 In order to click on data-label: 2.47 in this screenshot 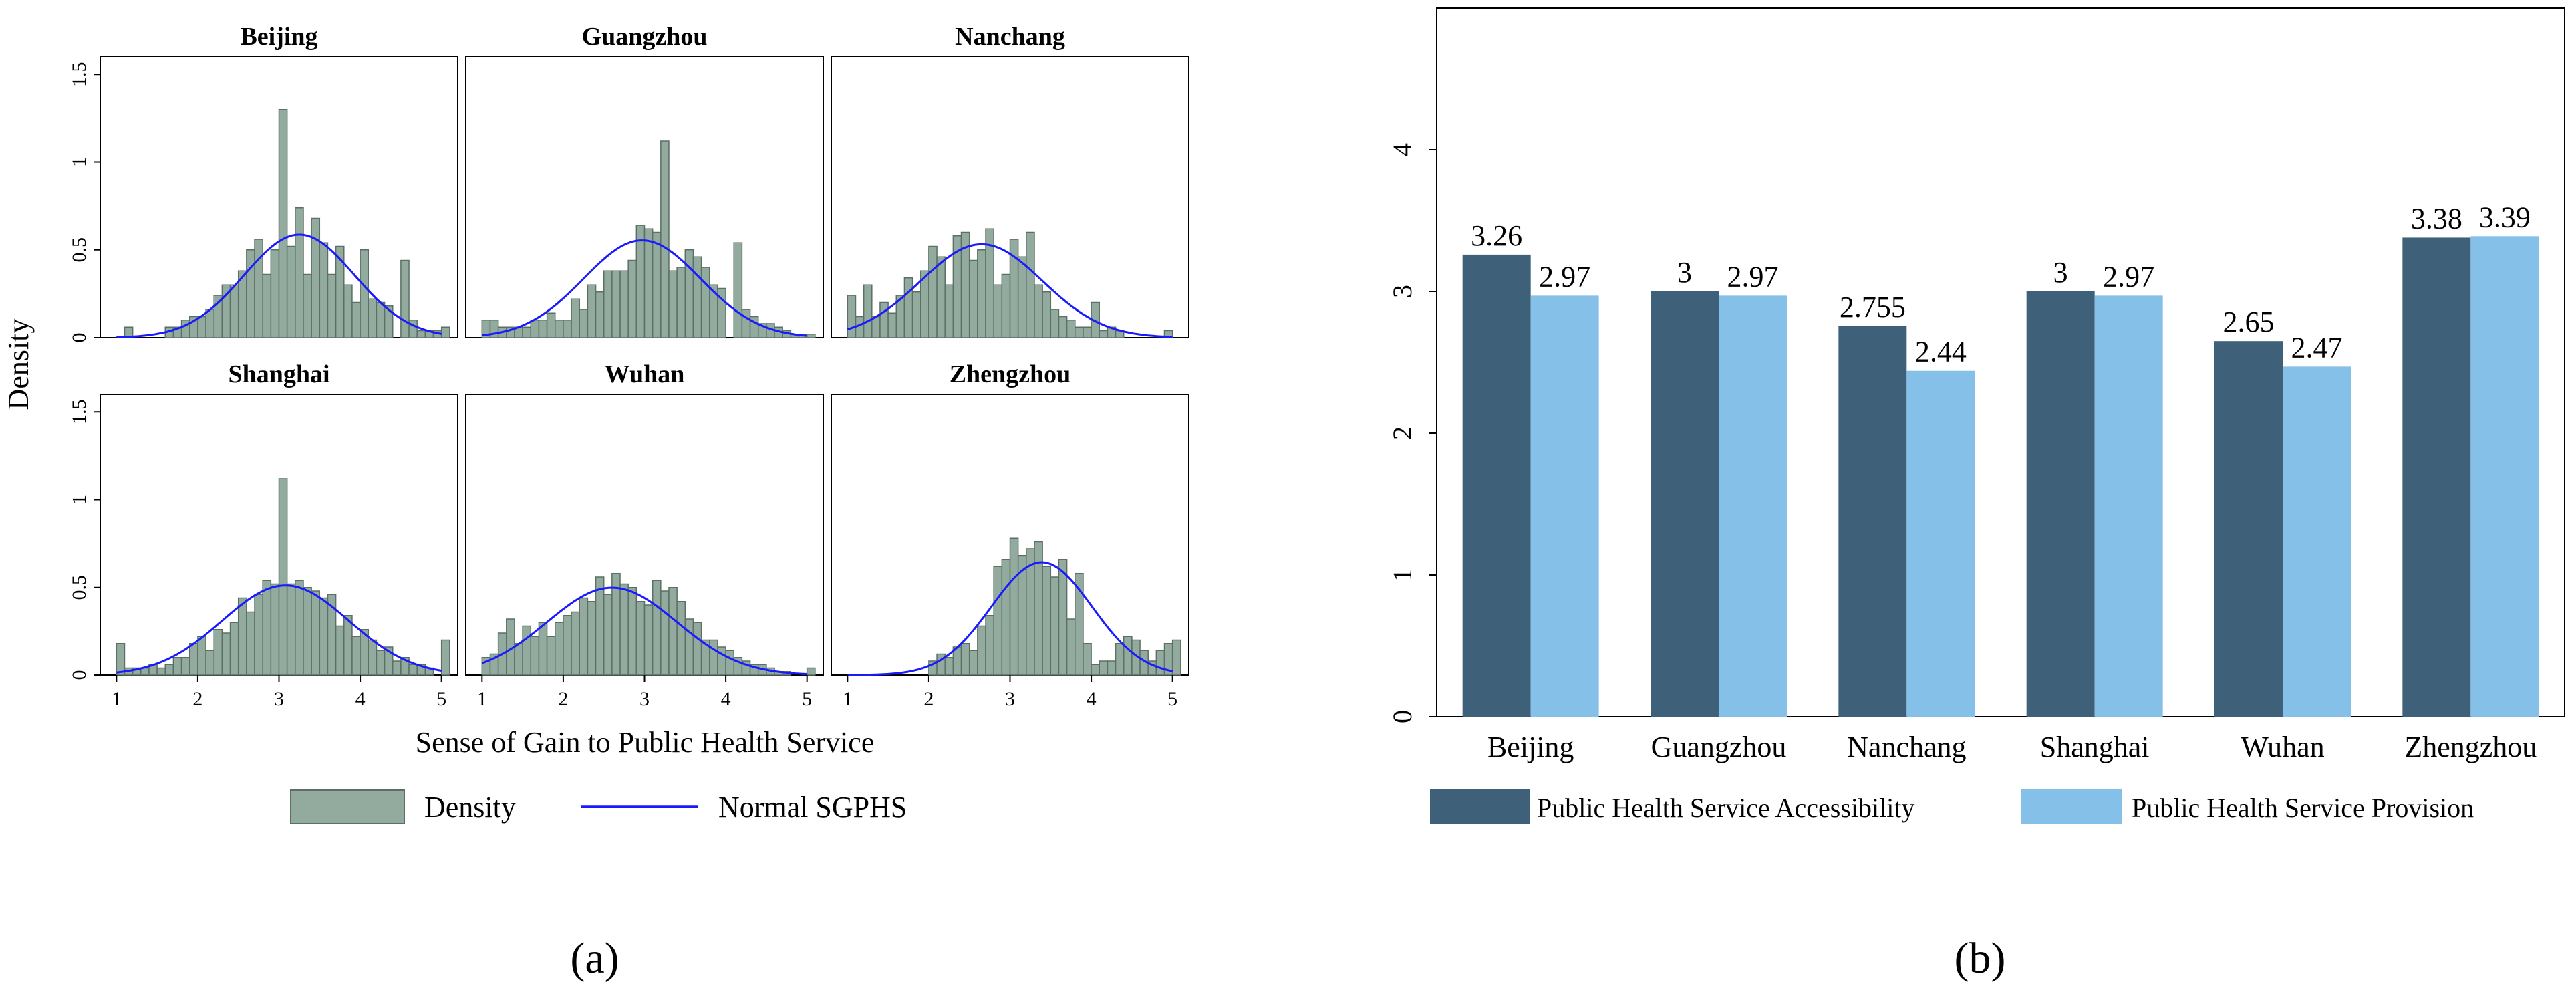, I will do `click(2317, 347)`.